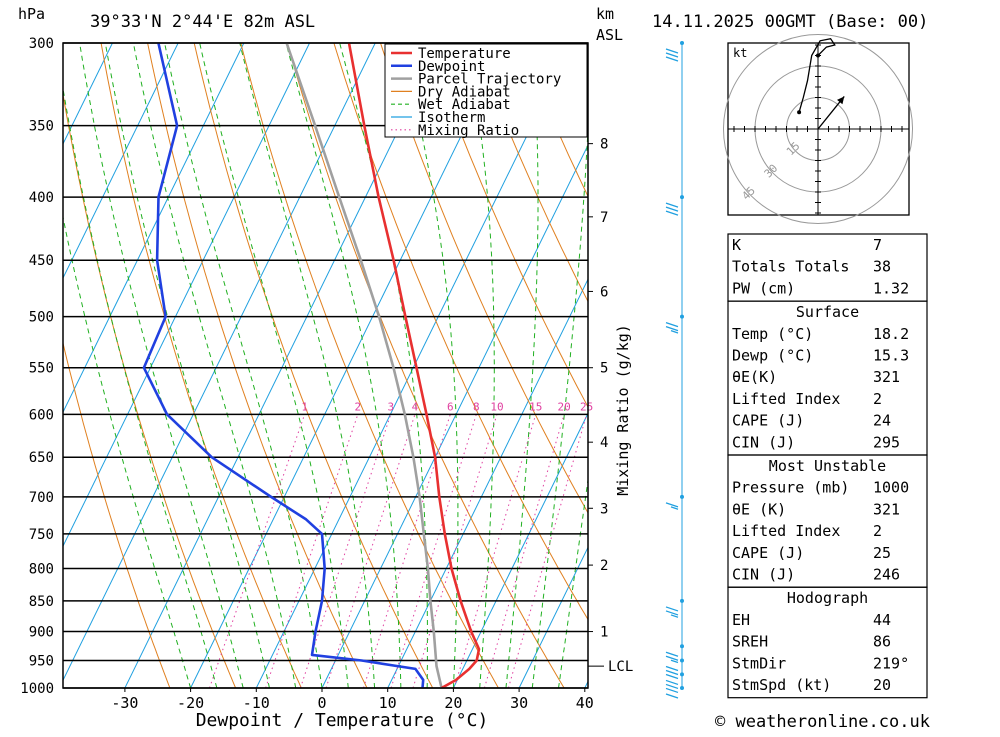 The image size is (1000, 737). I want to click on hodograph-section-title: Hodograph, so click(827, 598).